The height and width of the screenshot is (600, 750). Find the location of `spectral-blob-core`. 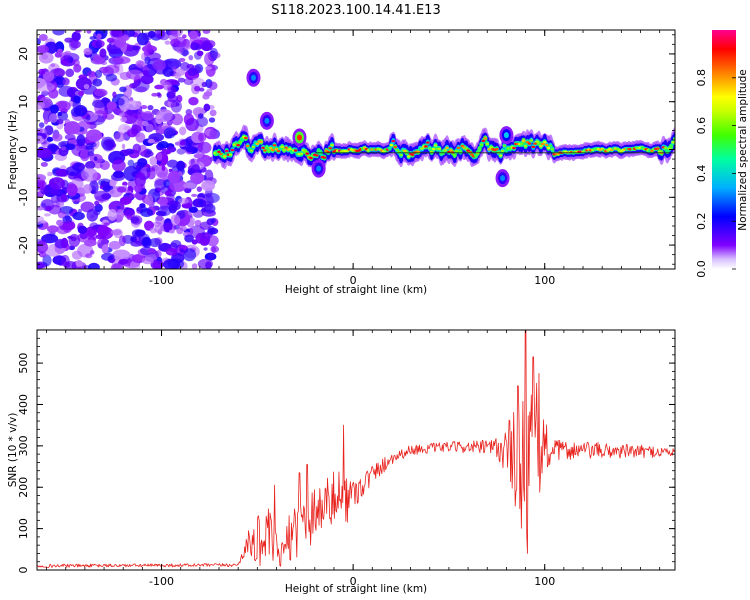

spectral-blob-core is located at coordinates (503, 178).